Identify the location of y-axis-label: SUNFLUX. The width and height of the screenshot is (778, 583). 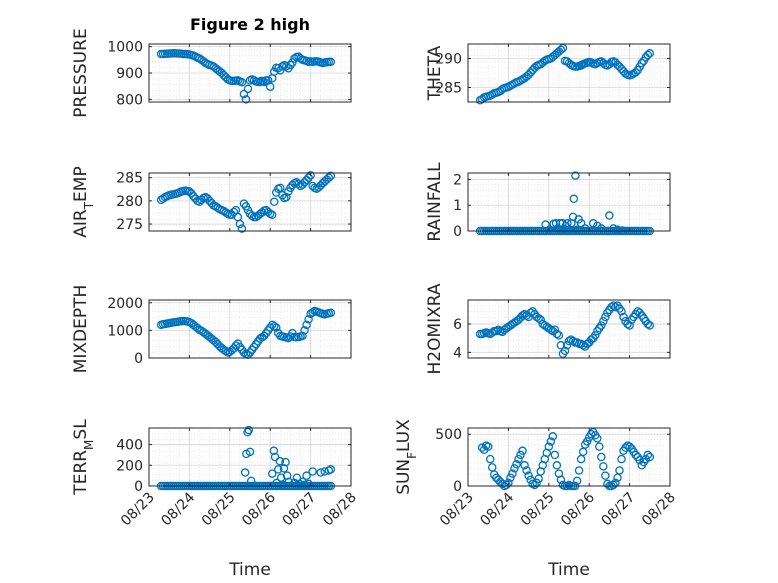
(406, 457).